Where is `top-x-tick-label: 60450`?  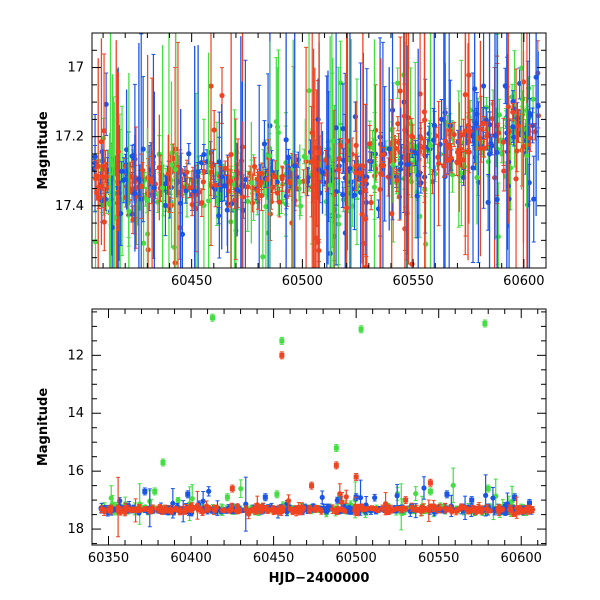 top-x-tick-label: 60450 is located at coordinates (191, 281).